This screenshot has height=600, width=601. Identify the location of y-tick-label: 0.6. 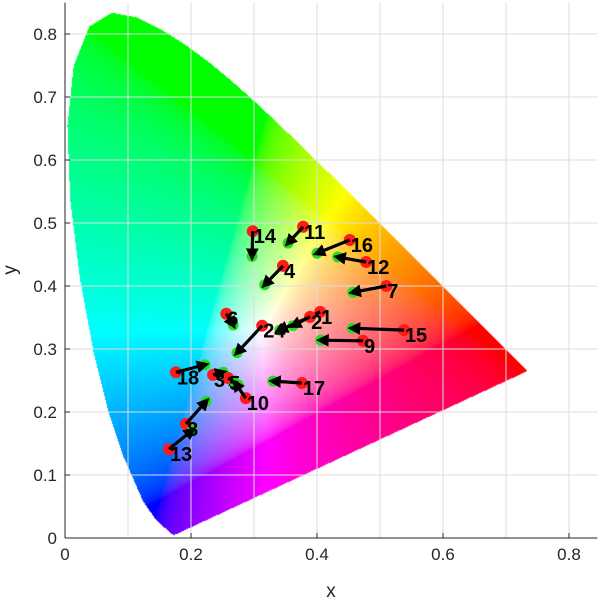
(45, 160).